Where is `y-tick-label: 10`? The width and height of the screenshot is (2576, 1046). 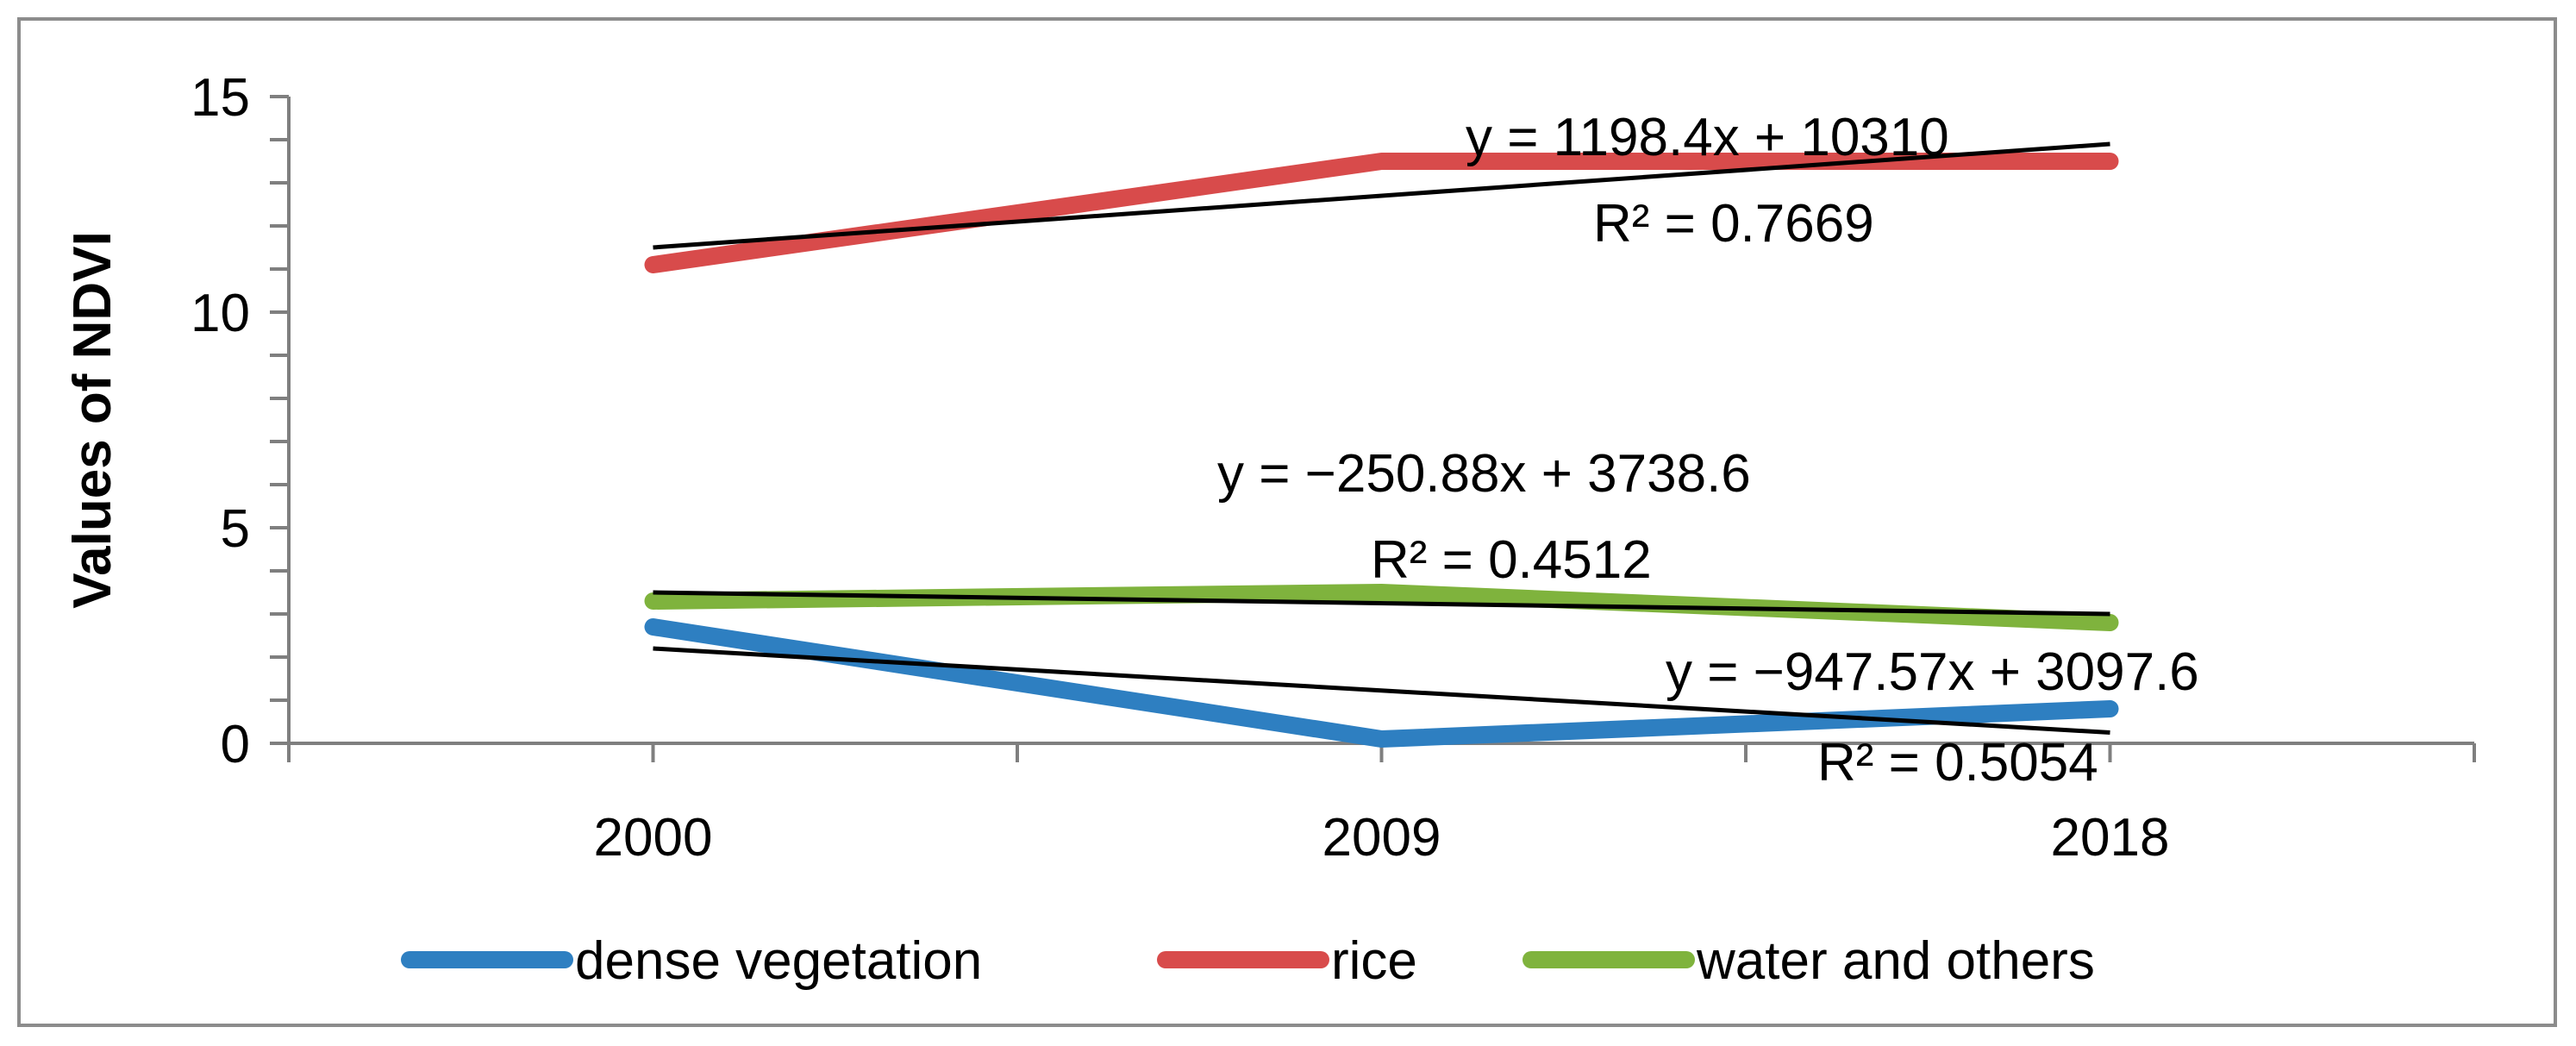
y-tick-label: 10 is located at coordinates (221, 313).